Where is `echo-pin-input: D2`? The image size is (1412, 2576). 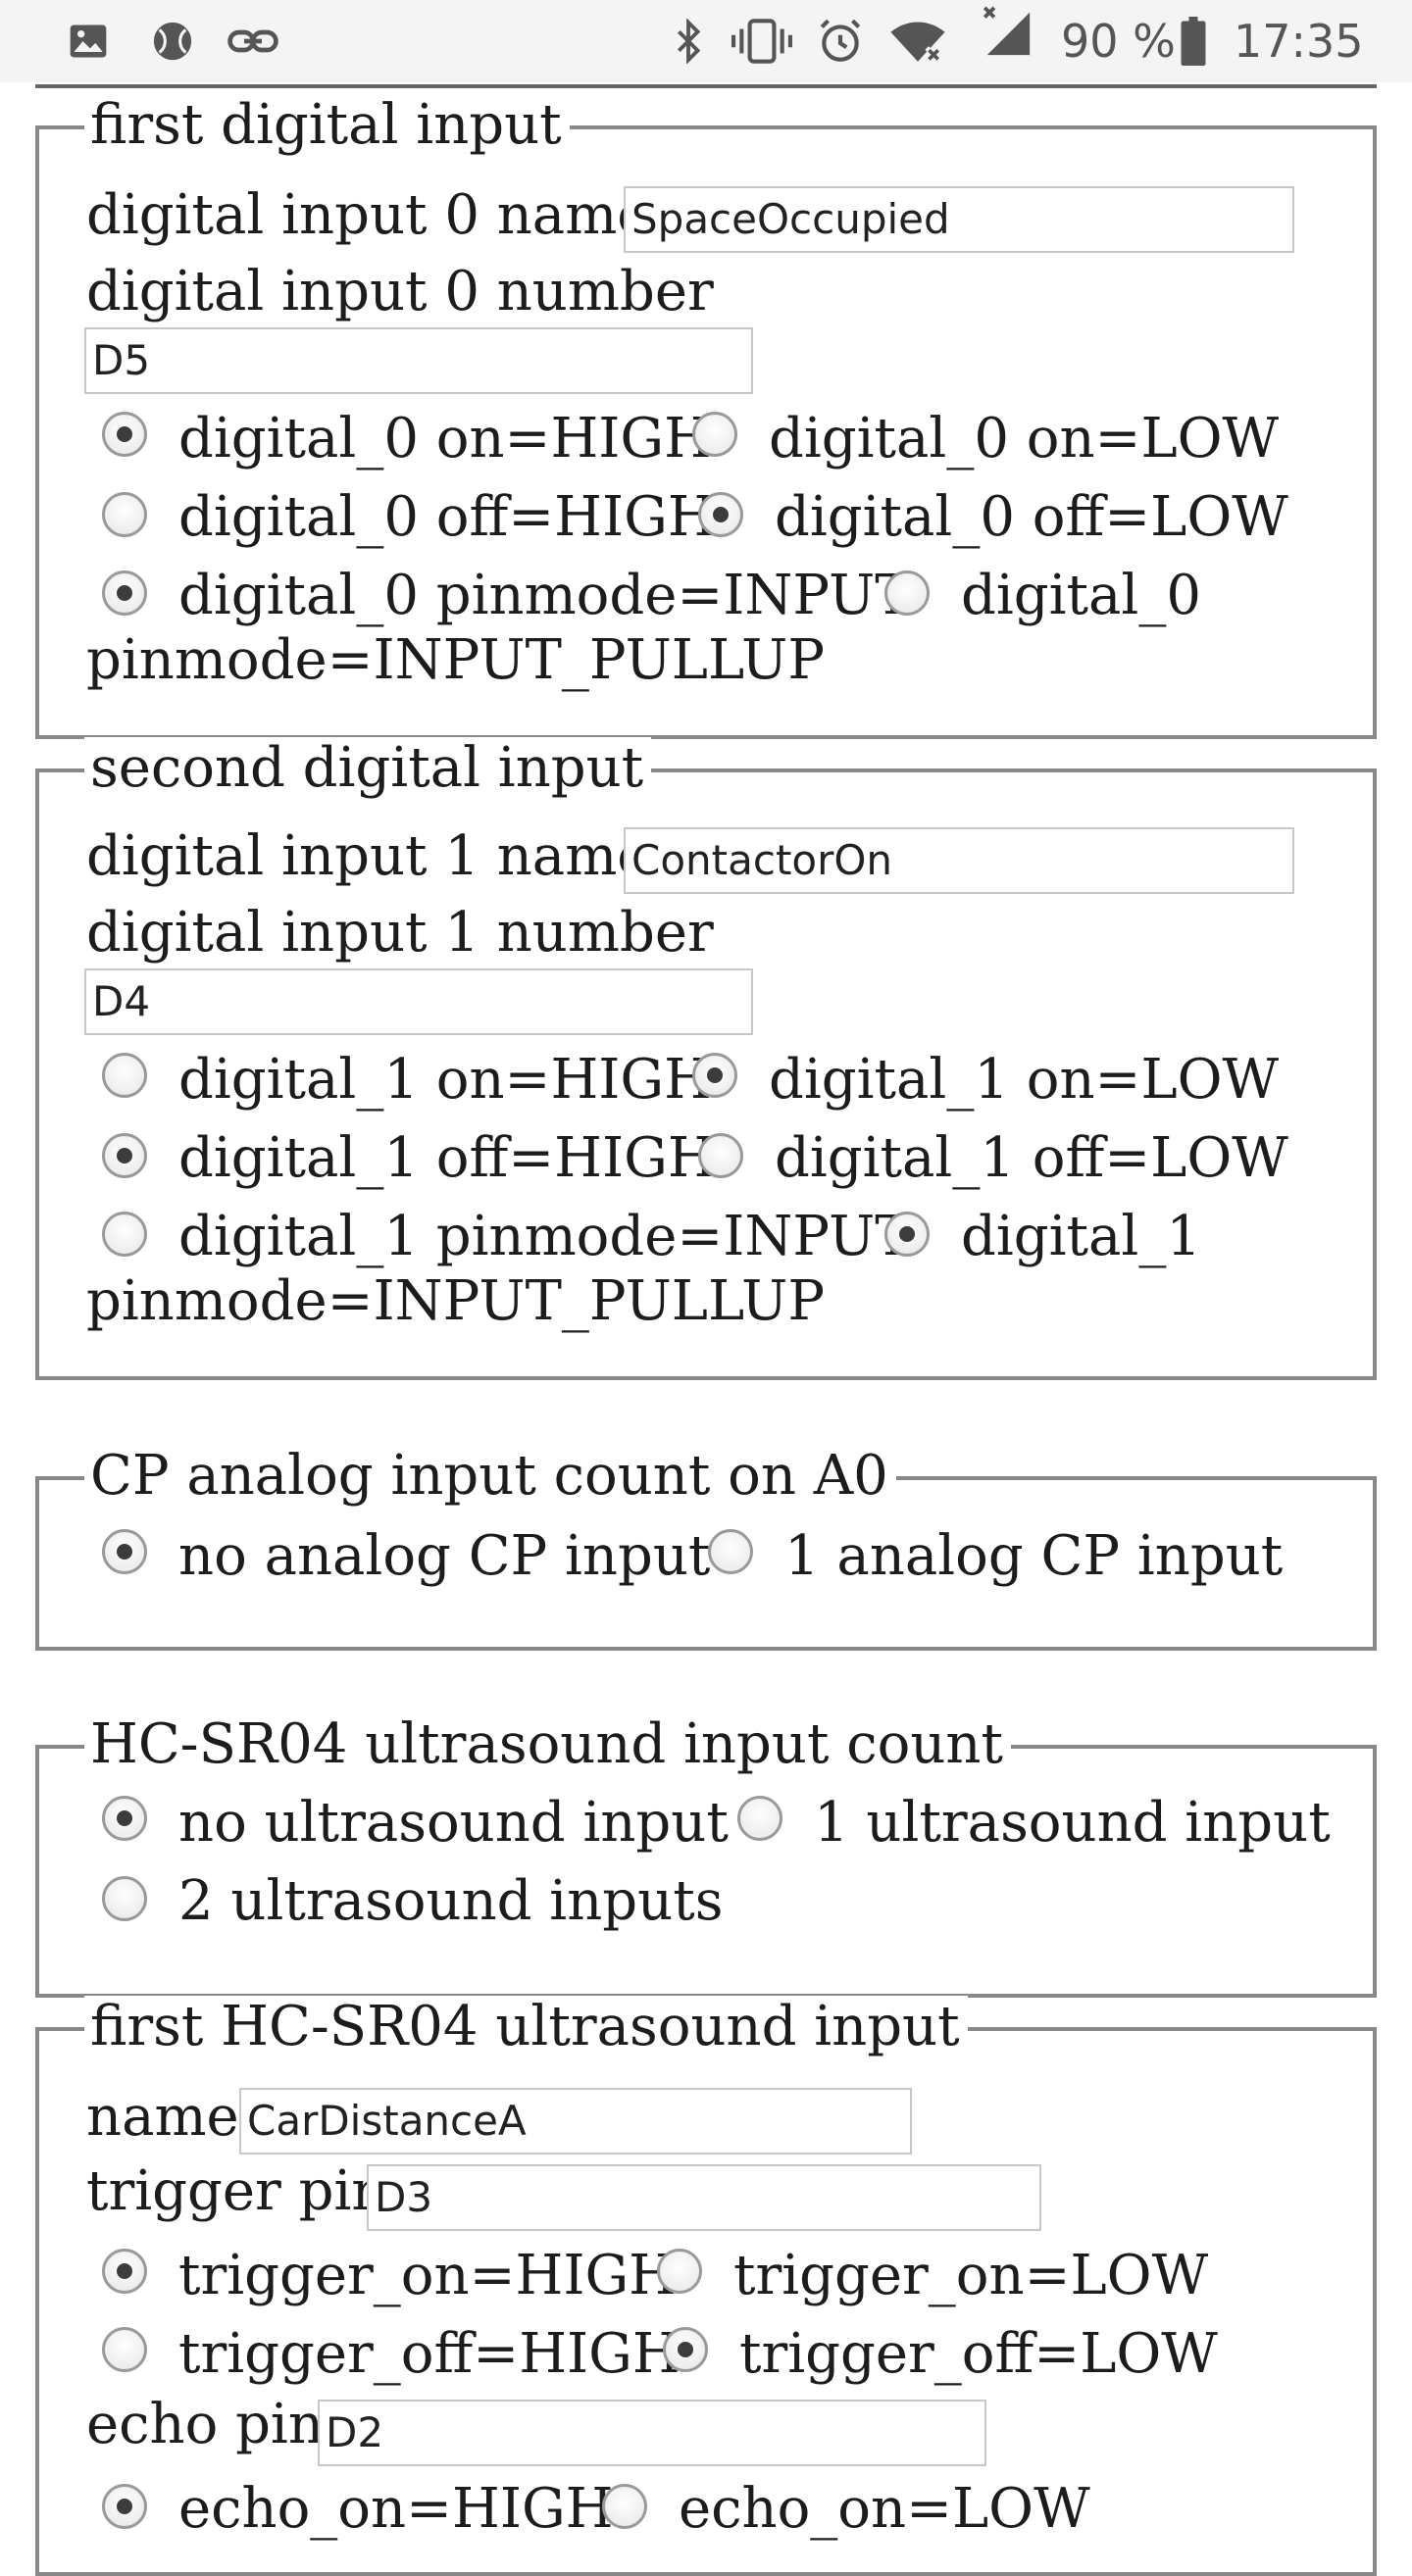
echo-pin-input: D2 is located at coordinates (652, 2433).